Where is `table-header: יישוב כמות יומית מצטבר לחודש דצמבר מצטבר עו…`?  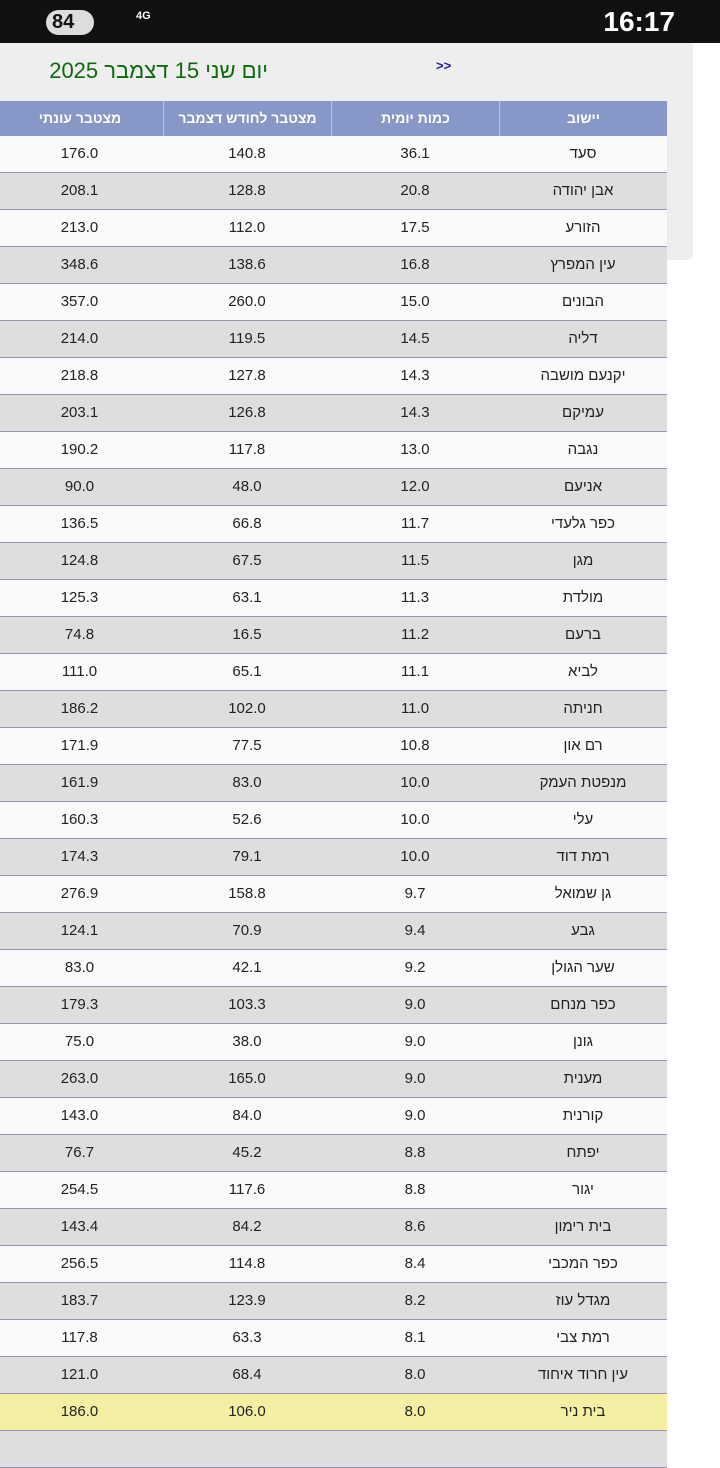 table-header: יישוב כמות יומית מצטבר לחודש דצמבר מצטבר עו… is located at coordinates (333, 118).